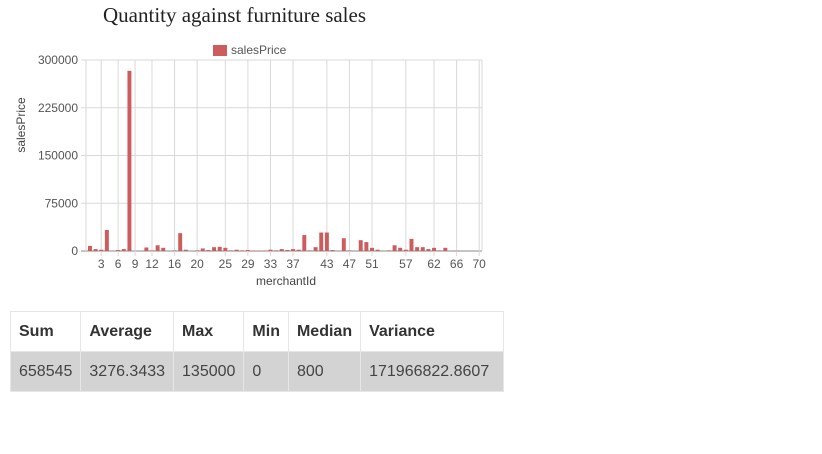 This screenshot has height=454, width=822. What do you see at coordinates (271, 264) in the screenshot?
I see `x-tick-label: 33` at bounding box center [271, 264].